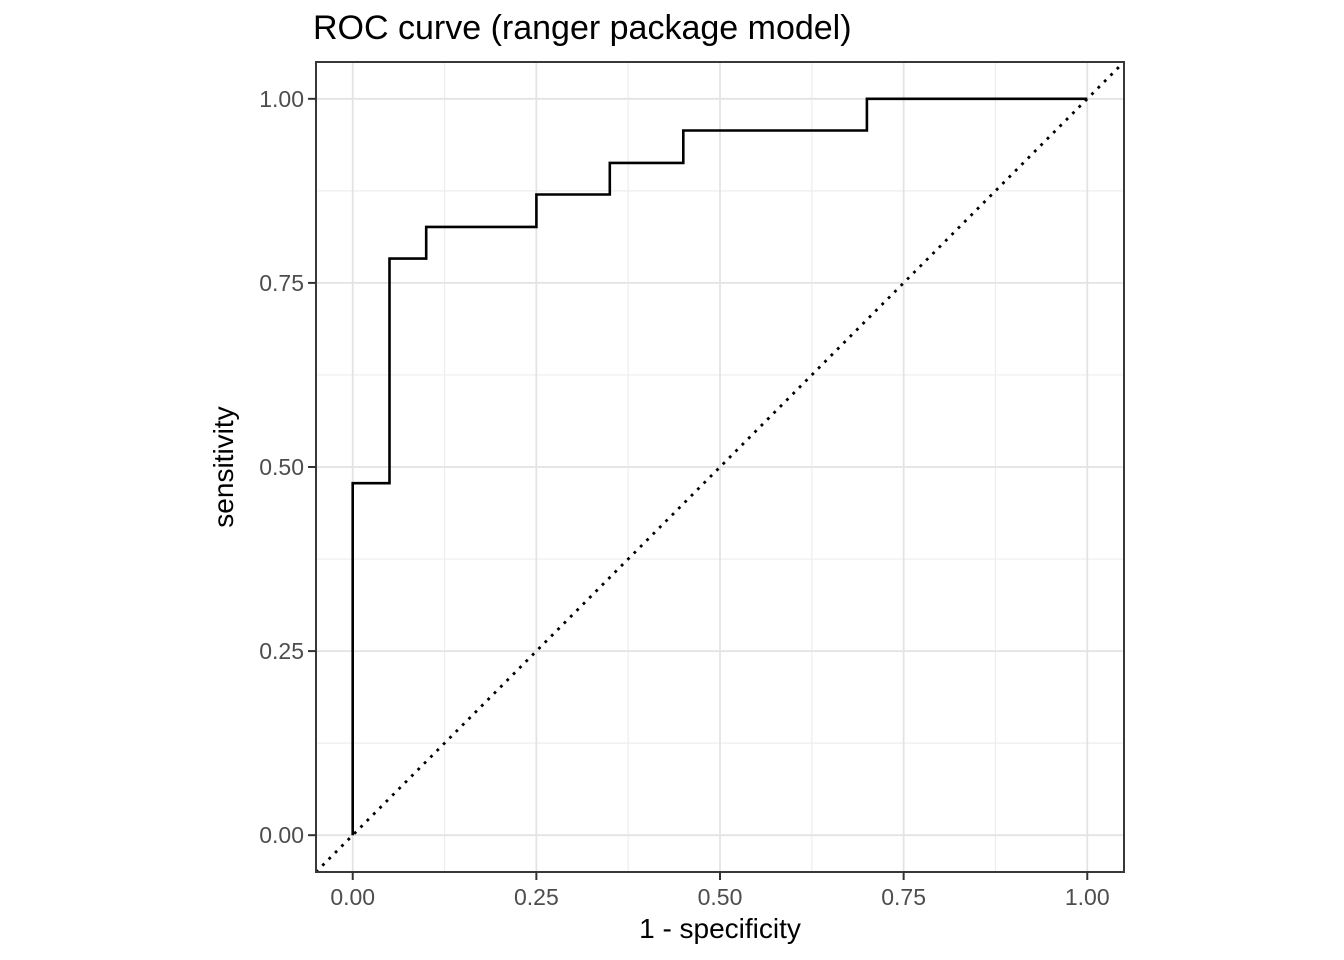  What do you see at coordinates (281, 98) in the screenshot?
I see `y-tick-label: 1.00` at bounding box center [281, 98].